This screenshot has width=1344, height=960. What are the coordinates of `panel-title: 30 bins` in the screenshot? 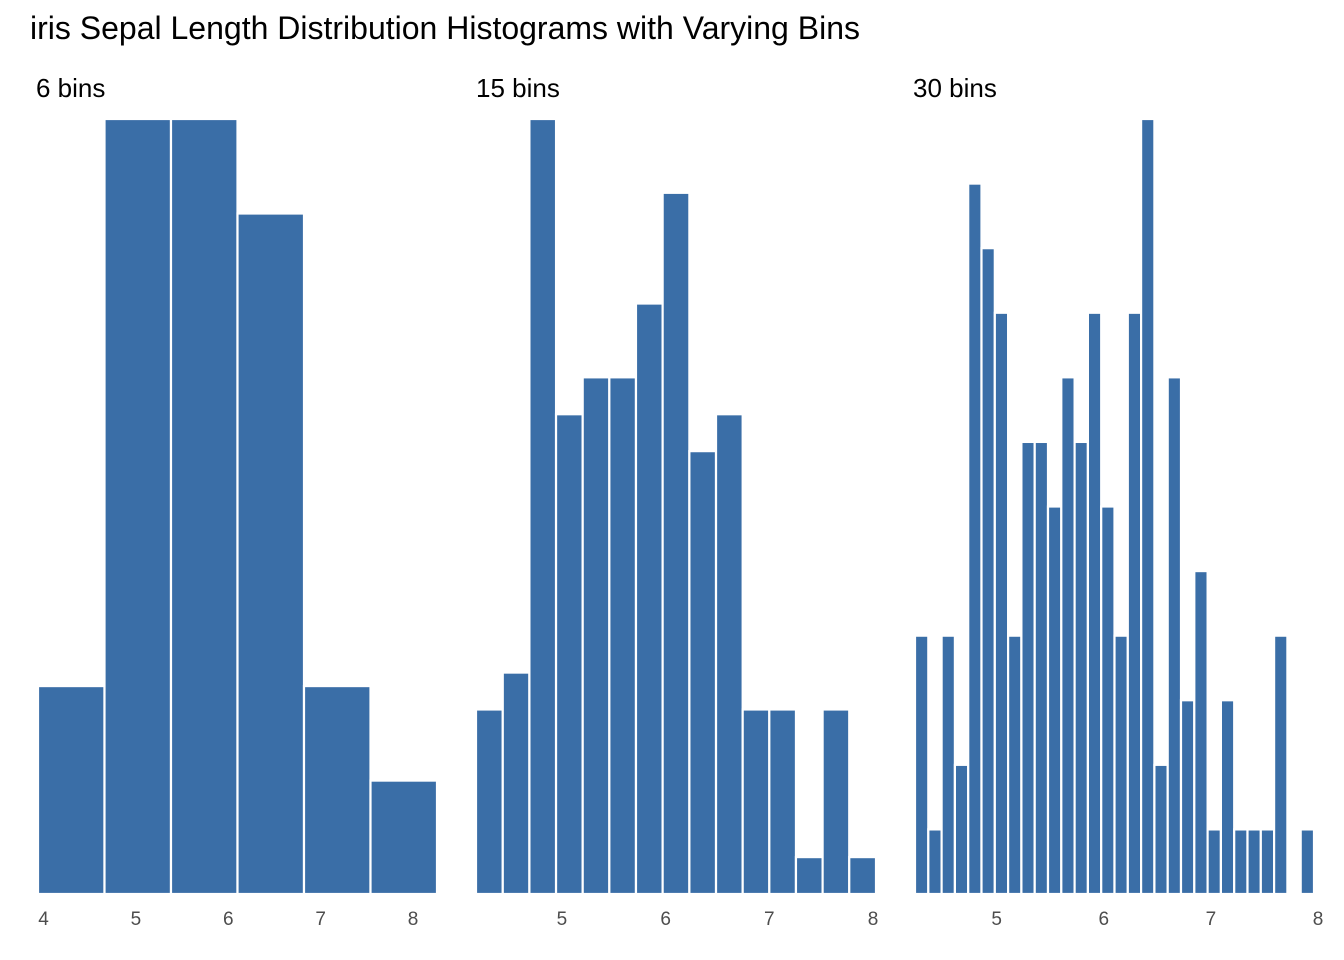 It's located at (955, 88).